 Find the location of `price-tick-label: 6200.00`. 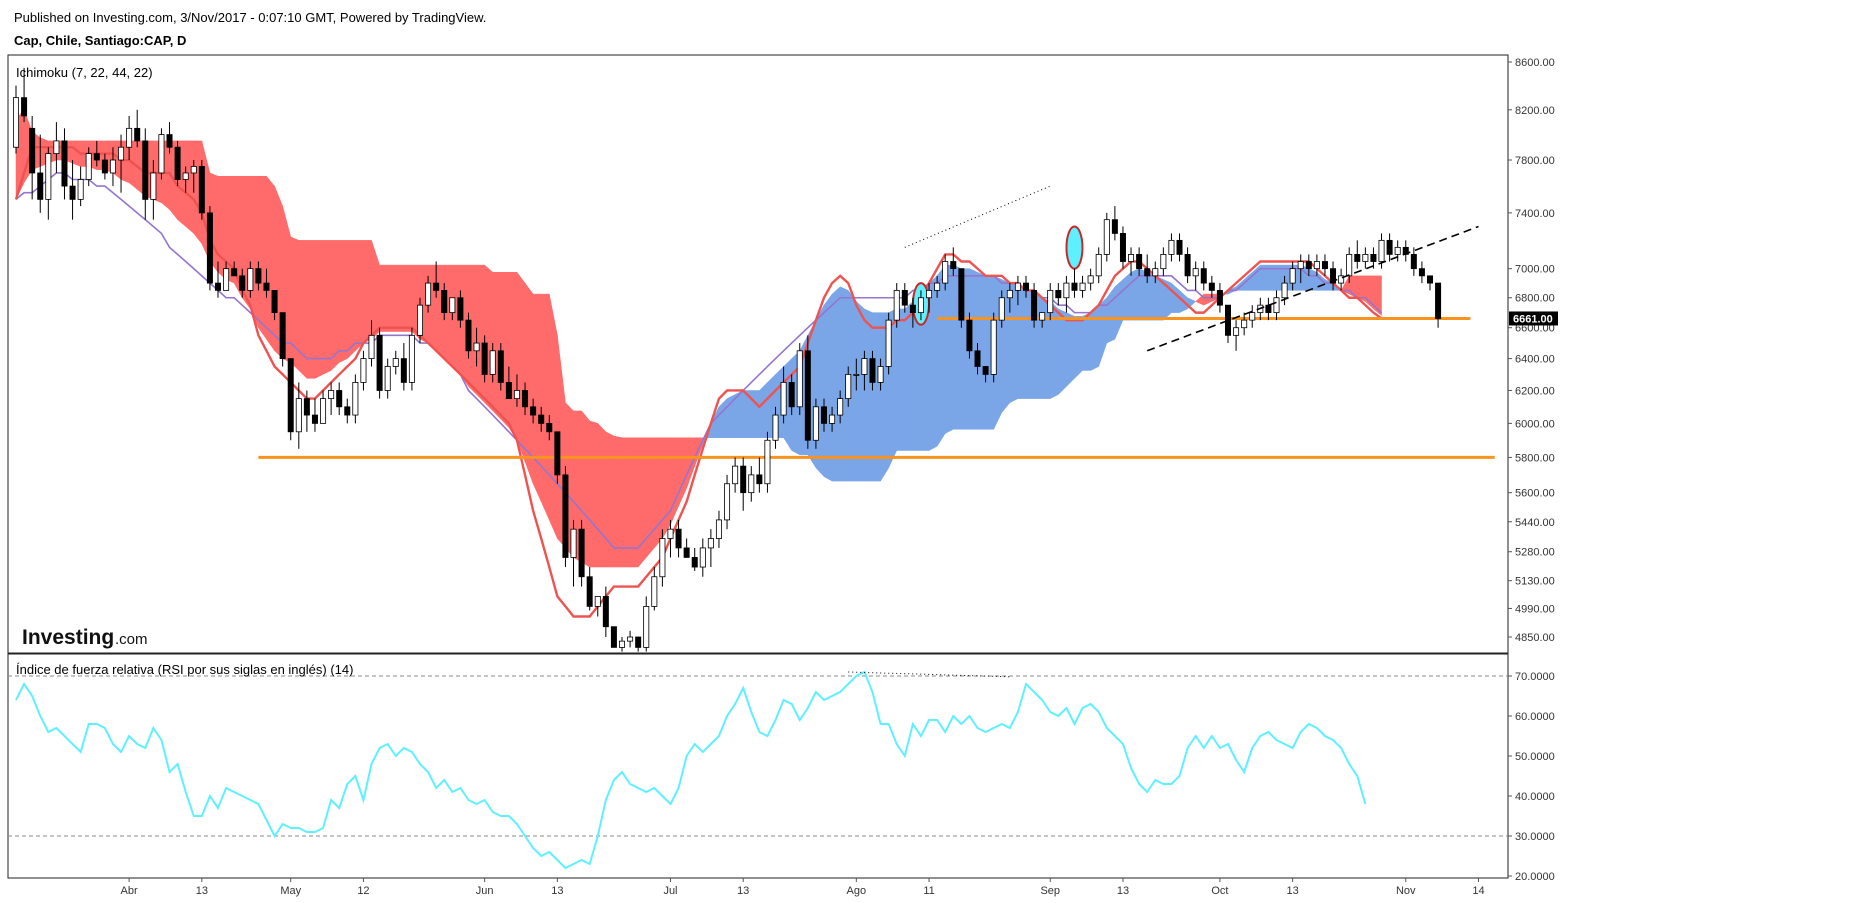

price-tick-label: 6200.00 is located at coordinates (1535, 391).